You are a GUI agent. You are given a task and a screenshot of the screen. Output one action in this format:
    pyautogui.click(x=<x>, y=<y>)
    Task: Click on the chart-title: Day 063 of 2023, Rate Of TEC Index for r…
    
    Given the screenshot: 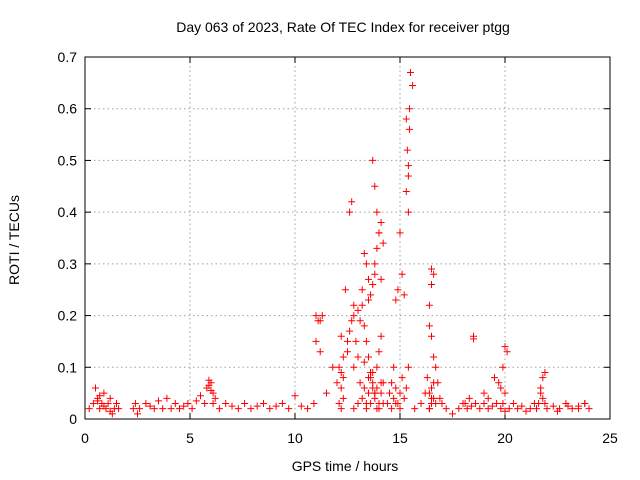 What is the action you would take?
    pyautogui.click(x=343, y=27)
    